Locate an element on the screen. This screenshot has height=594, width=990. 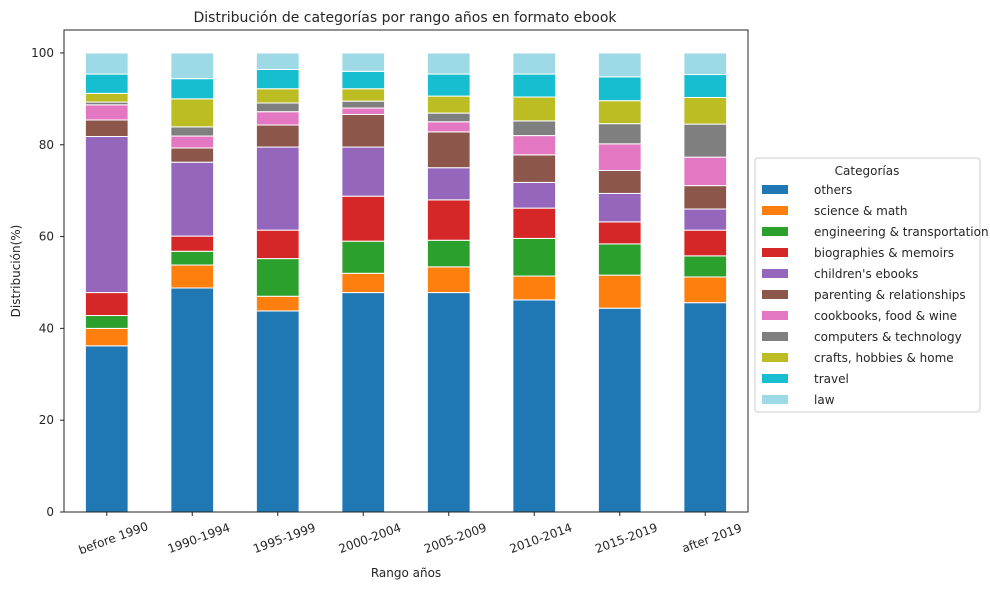
legend-label: biographies & memoirs is located at coordinates (884, 253).